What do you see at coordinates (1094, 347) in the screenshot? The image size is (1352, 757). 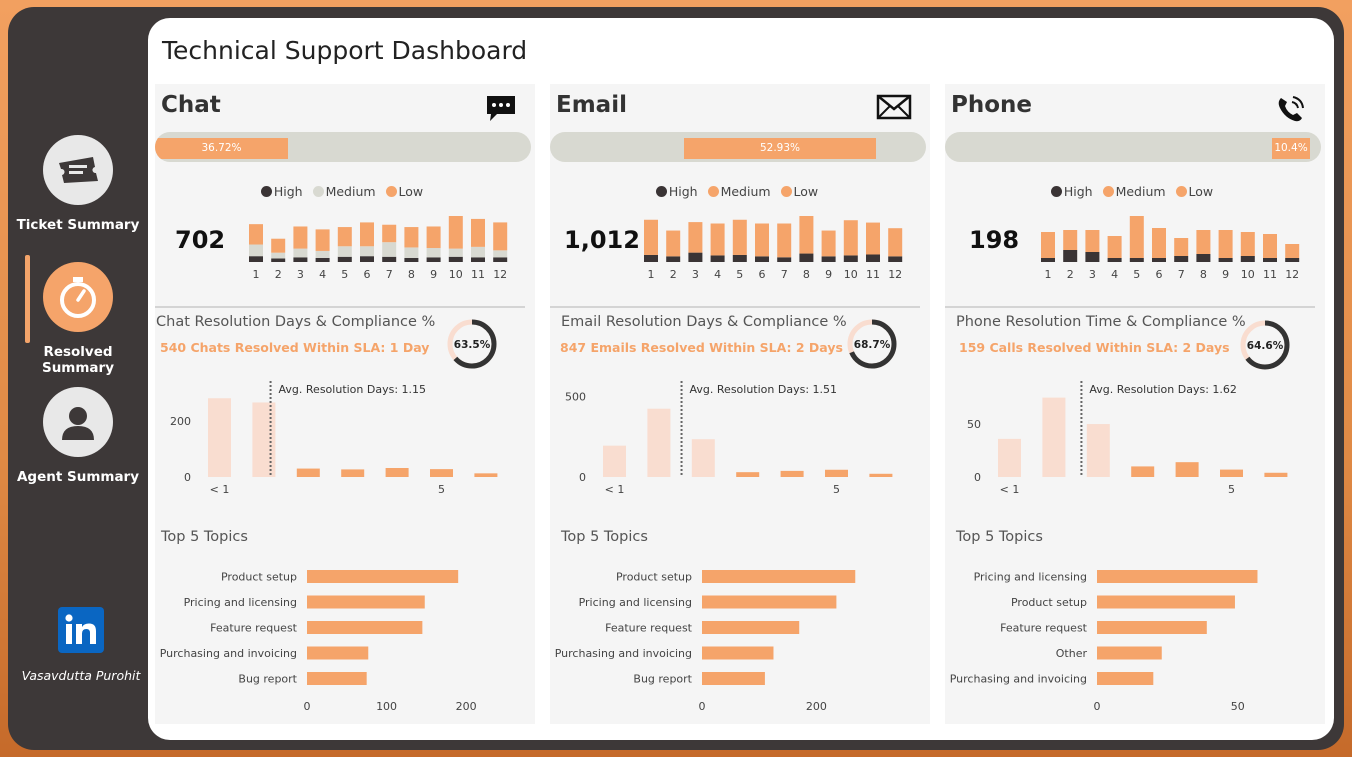 I see `resolution-subtitle: 159 Calls Resolved Within SLA: 2 Days` at bounding box center [1094, 347].